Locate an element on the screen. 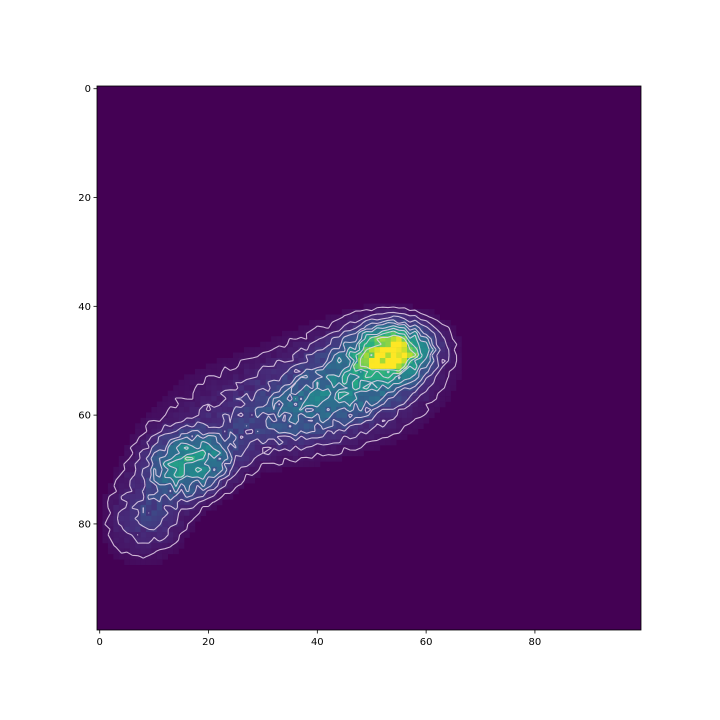  x-tick-label: 0 is located at coordinates (100, 642).